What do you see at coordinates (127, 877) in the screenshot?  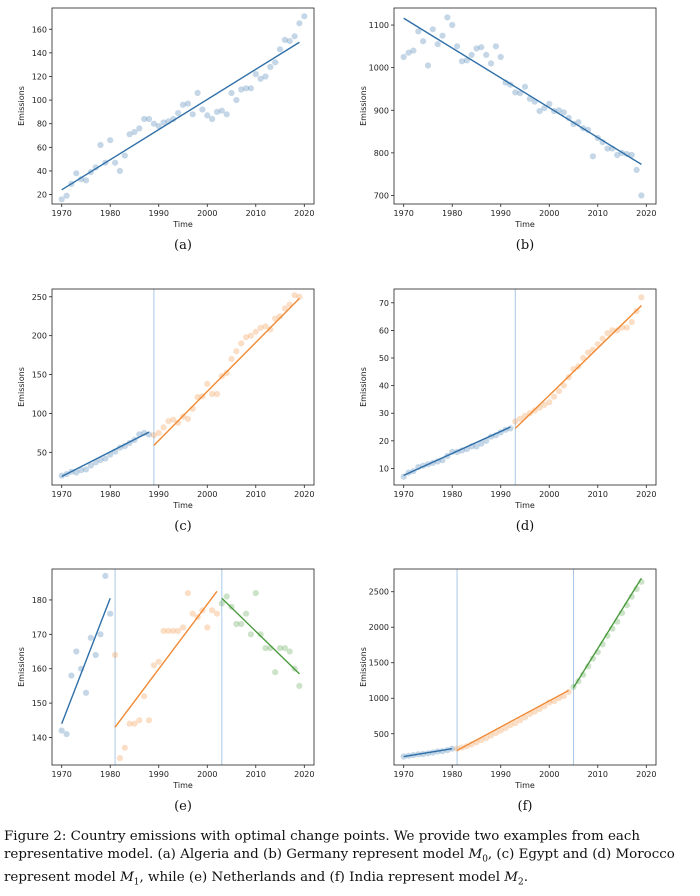 I see `model-m1: M` at bounding box center [127, 877].